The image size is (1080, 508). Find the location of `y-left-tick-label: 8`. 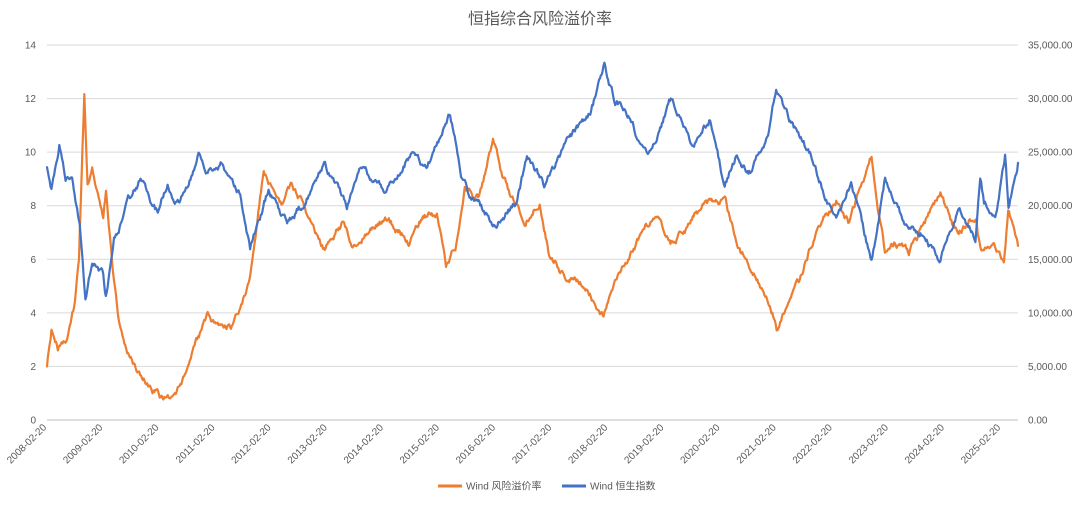

y-left-tick-label: 8 is located at coordinates (33, 206).